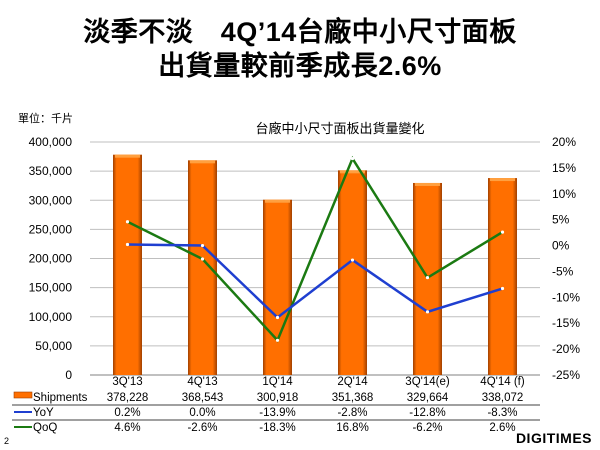 The image size is (600, 450). Describe the element at coordinates (127, 382) in the screenshot. I see `x-axis-category: 3Q'13` at that location.